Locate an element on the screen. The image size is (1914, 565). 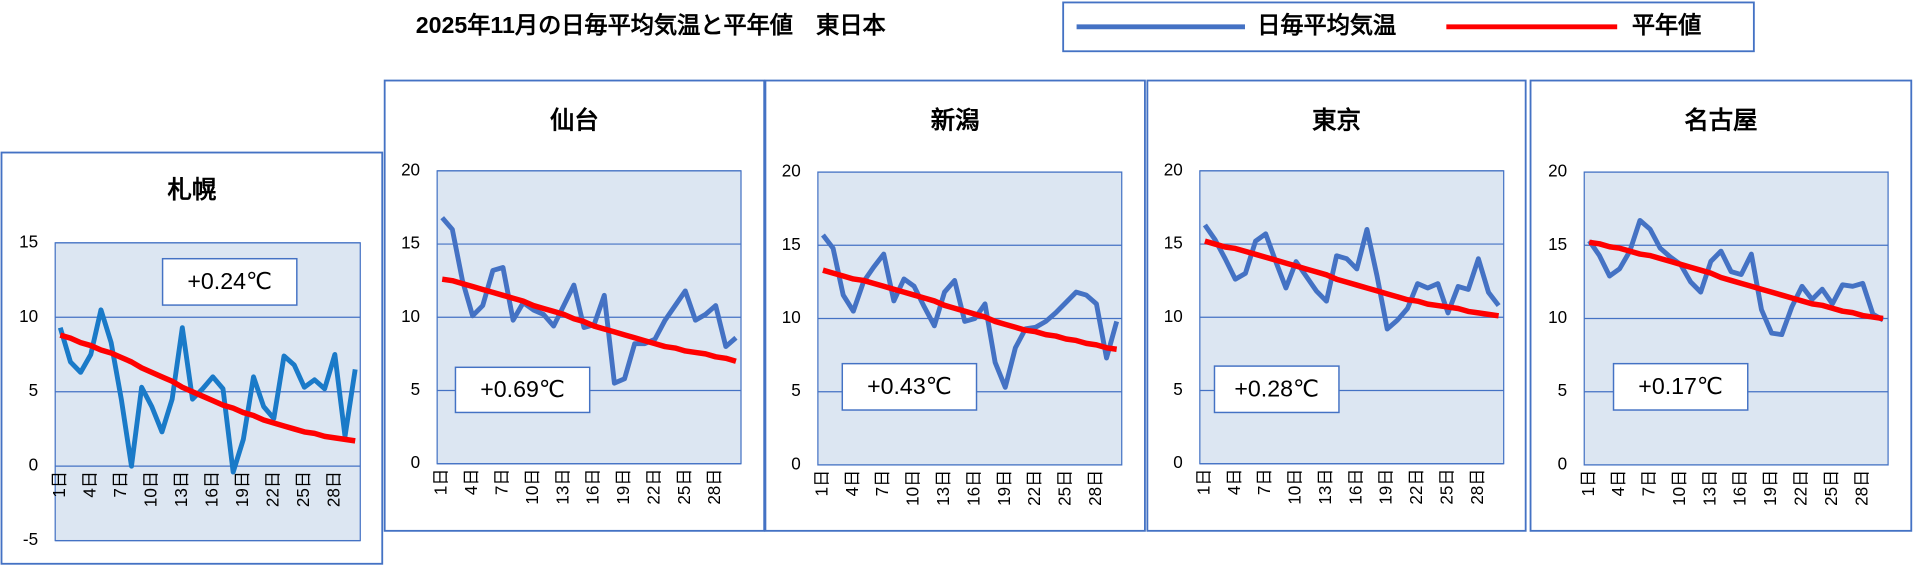
chart-title: 名古屋 is located at coordinates (1720, 120).